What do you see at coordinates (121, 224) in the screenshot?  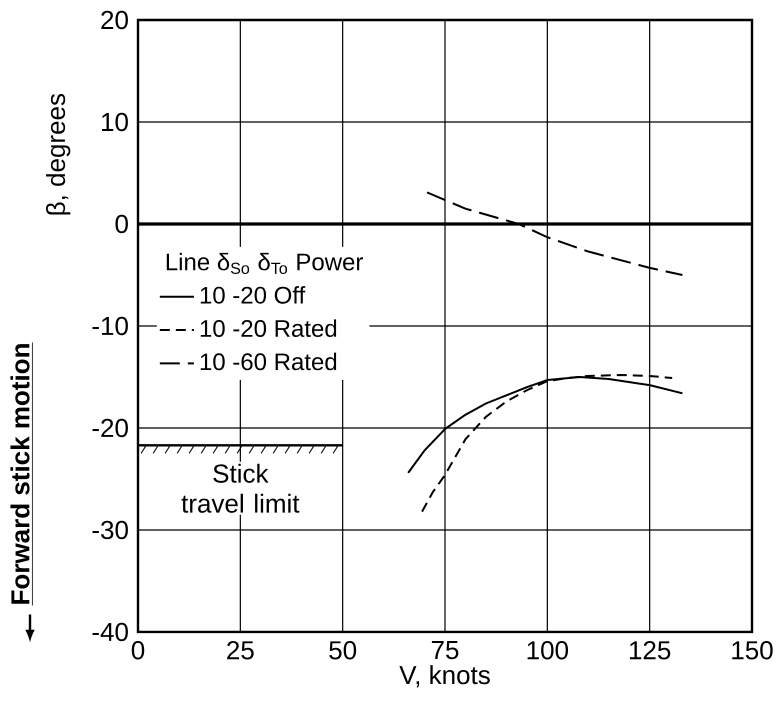 I see `y-tick-label: 0` at bounding box center [121, 224].